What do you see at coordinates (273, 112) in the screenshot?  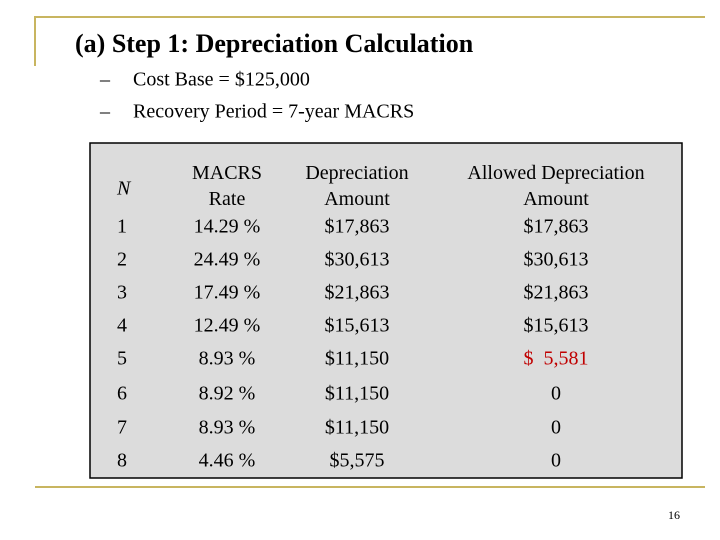 I see `bullet: Recovery Period = 7-year MACRS` at bounding box center [273, 112].